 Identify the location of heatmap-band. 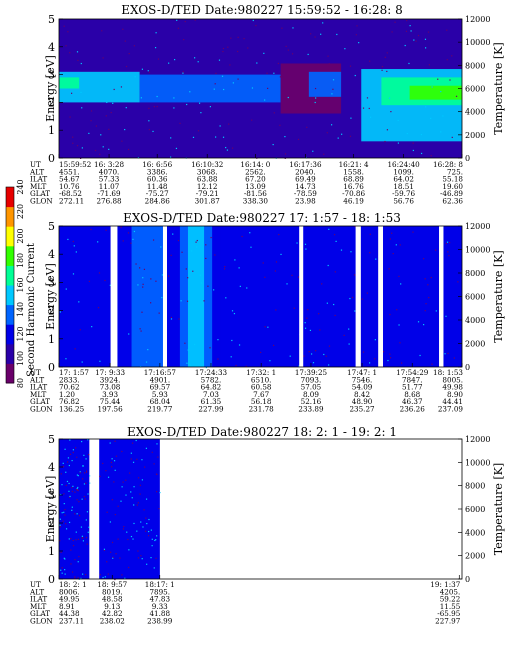
(256, 296).